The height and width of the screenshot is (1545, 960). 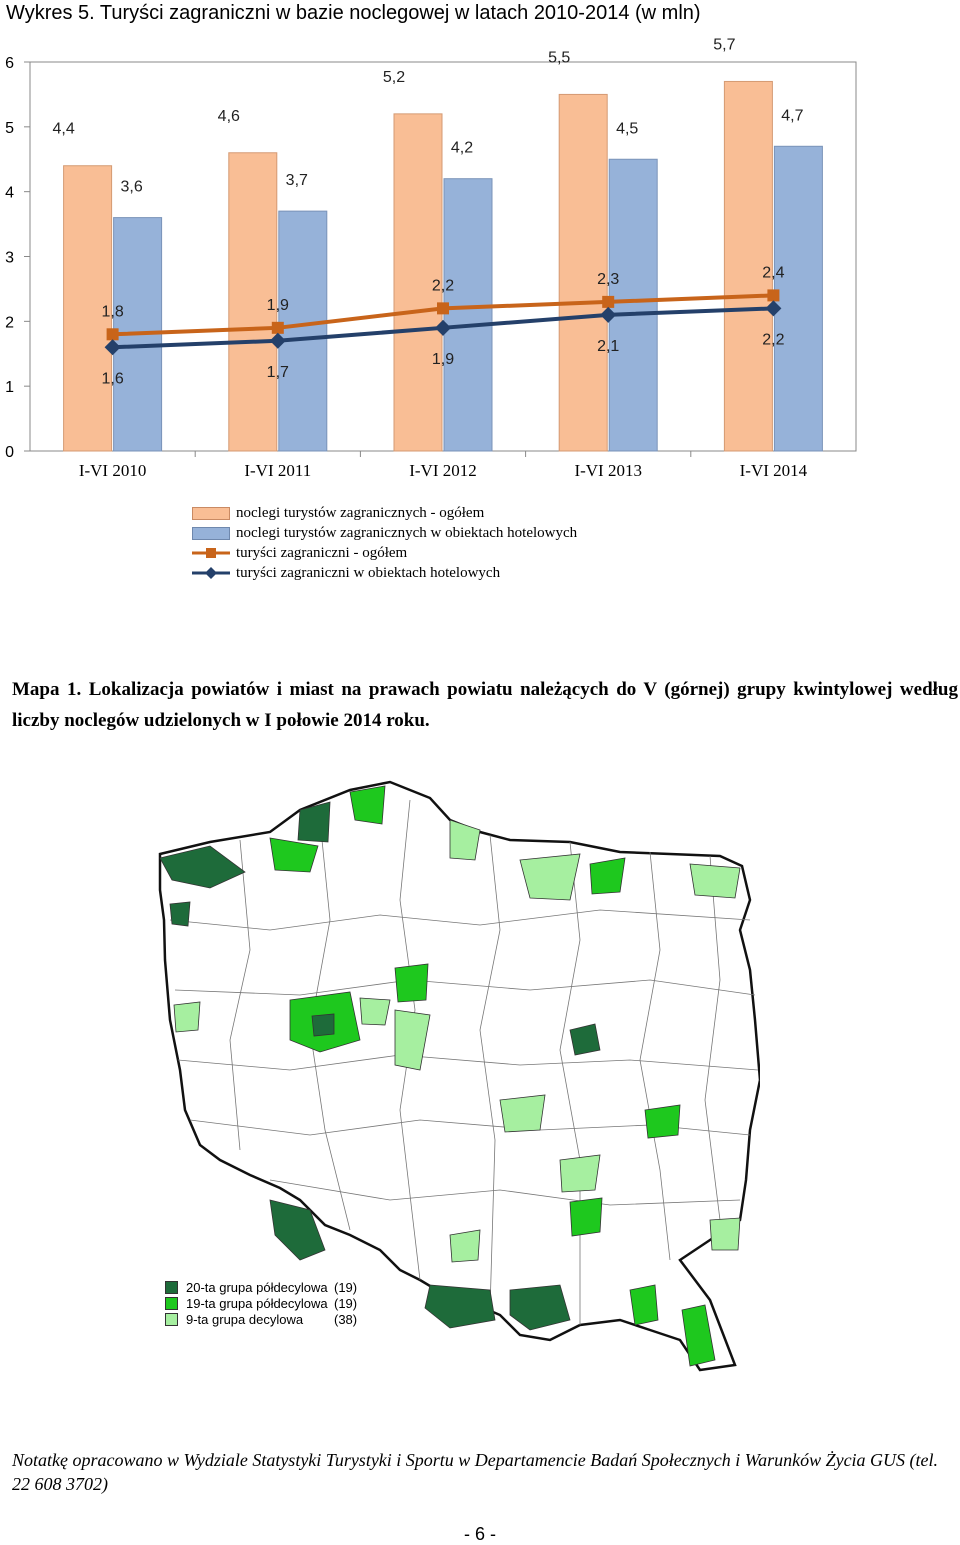 What do you see at coordinates (297, 180) in the screenshot?
I see `bar-data-label: 3,7` at bounding box center [297, 180].